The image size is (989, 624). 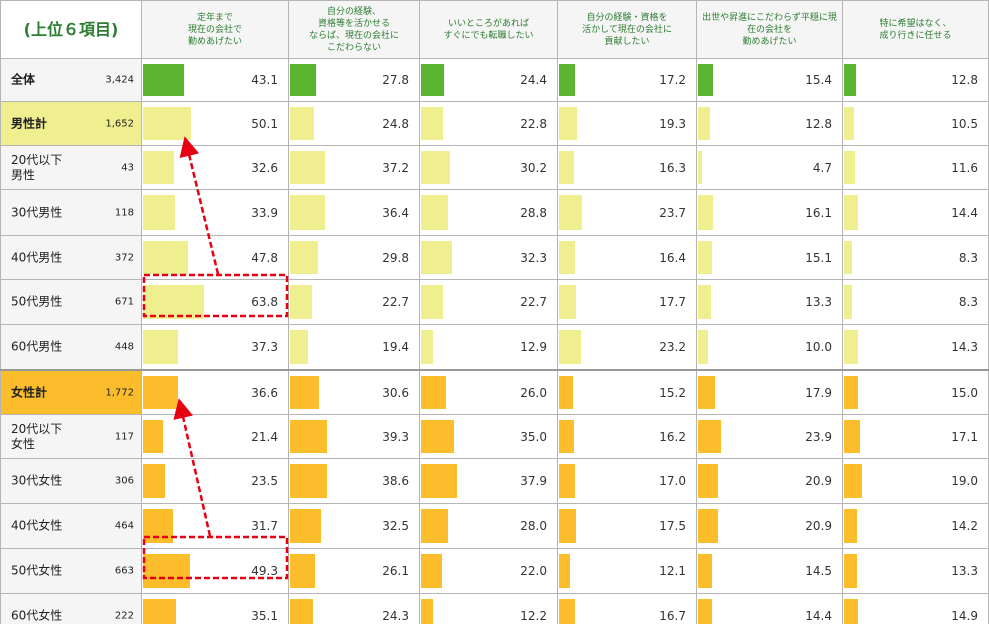 What do you see at coordinates (71, 526) in the screenshot?
I see `row-label-cell: 40代女性 464` at bounding box center [71, 526].